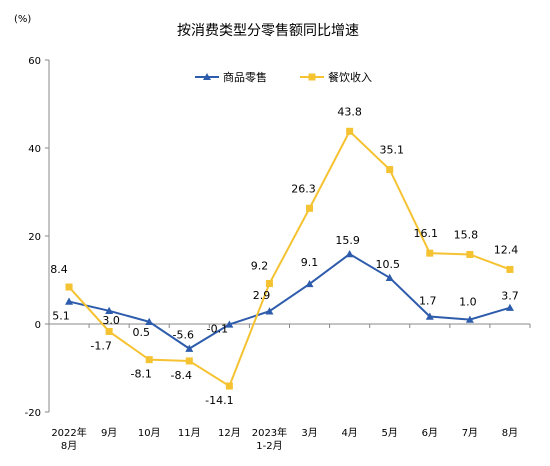 This screenshot has height=466, width=550. I want to click on data-label: 12.4, so click(506, 249).